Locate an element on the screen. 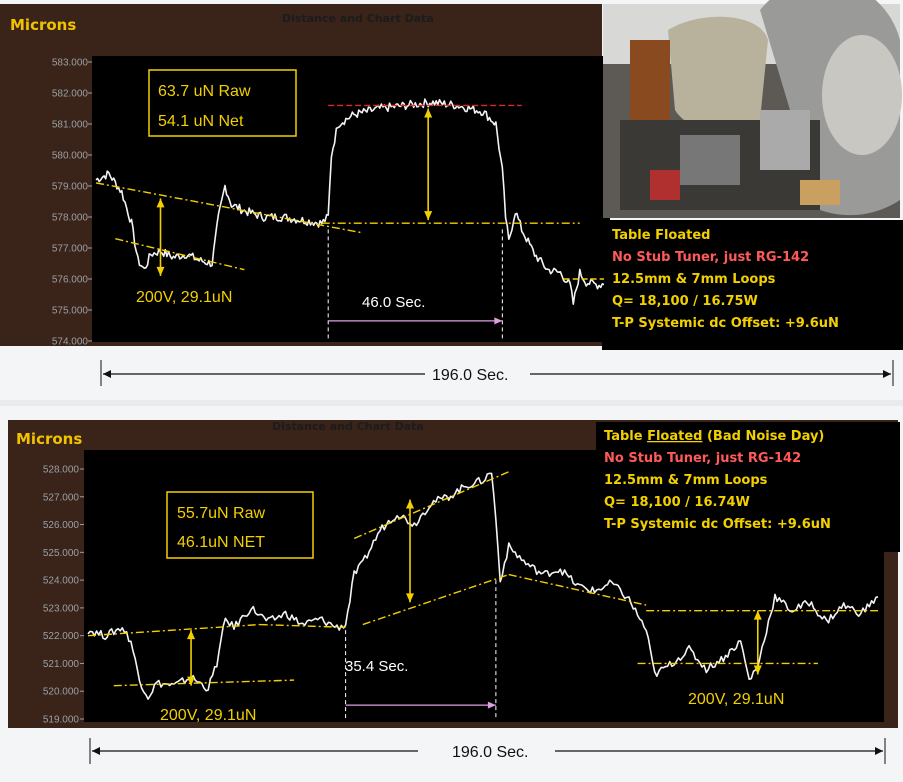 The image size is (903, 782). drift-guide is located at coordinates (435, 599).